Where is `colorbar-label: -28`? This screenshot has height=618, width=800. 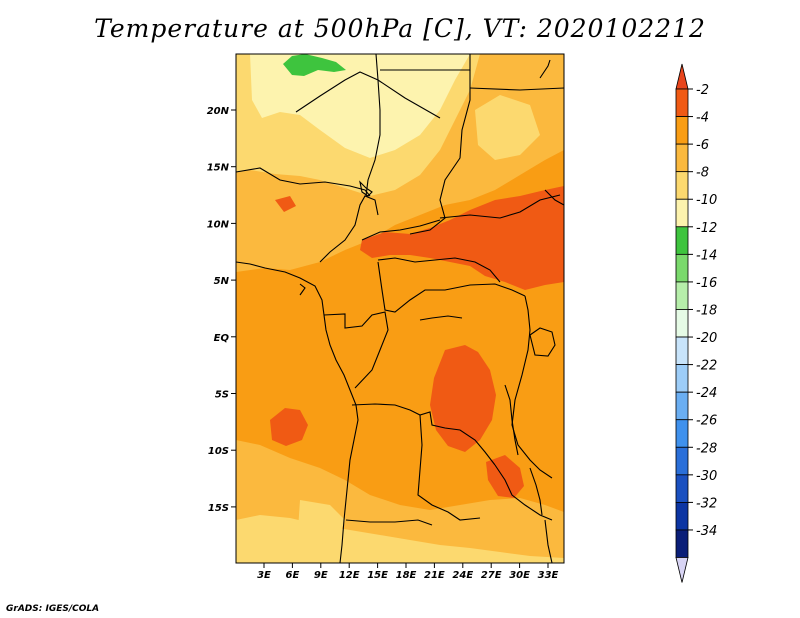 colorbar-label: -28 is located at coordinates (706, 448).